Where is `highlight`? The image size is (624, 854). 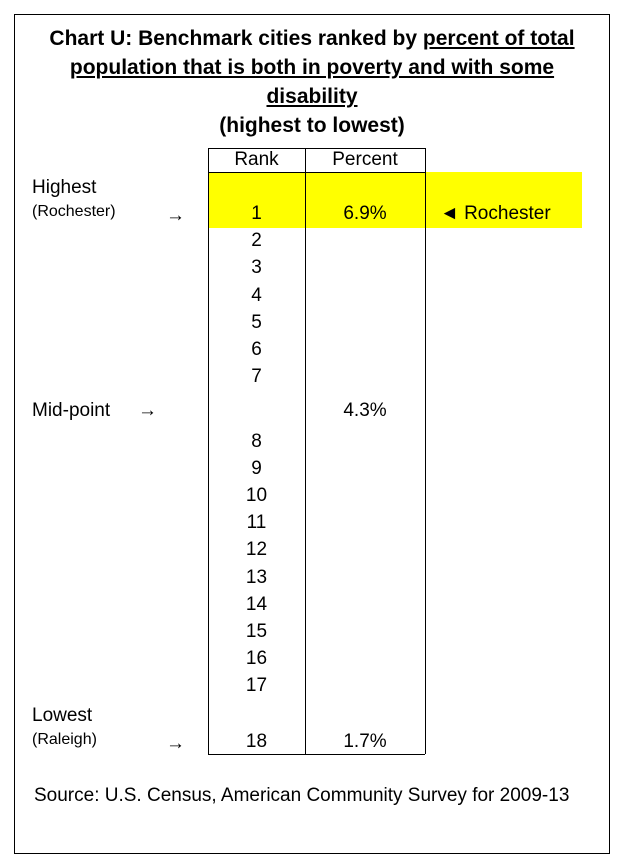
highlight is located at coordinates (395, 200).